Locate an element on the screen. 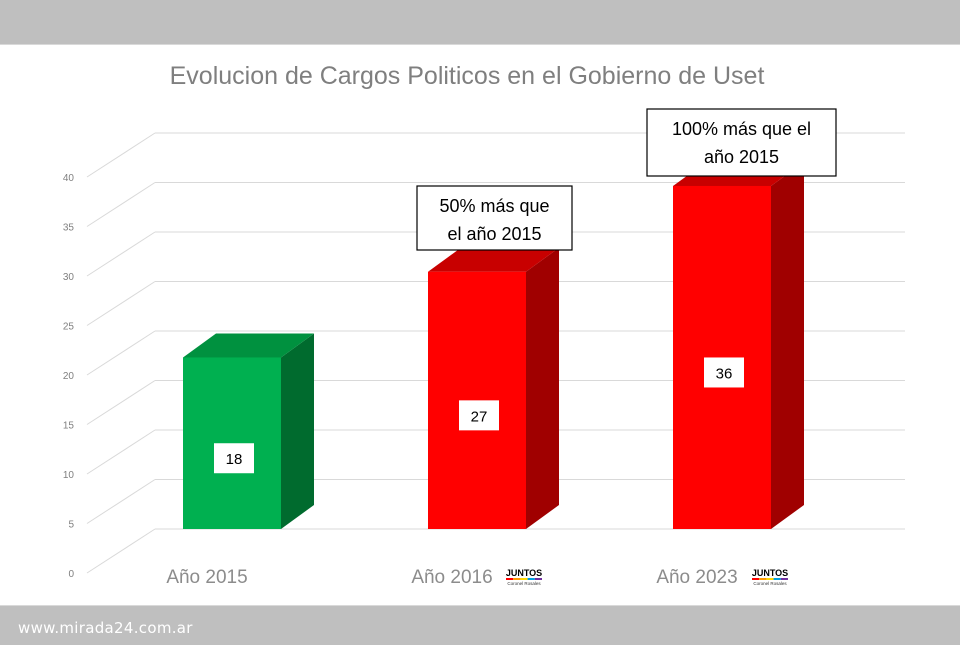  annotation-callout: 50% más que el año 2015 is located at coordinates (494, 218).